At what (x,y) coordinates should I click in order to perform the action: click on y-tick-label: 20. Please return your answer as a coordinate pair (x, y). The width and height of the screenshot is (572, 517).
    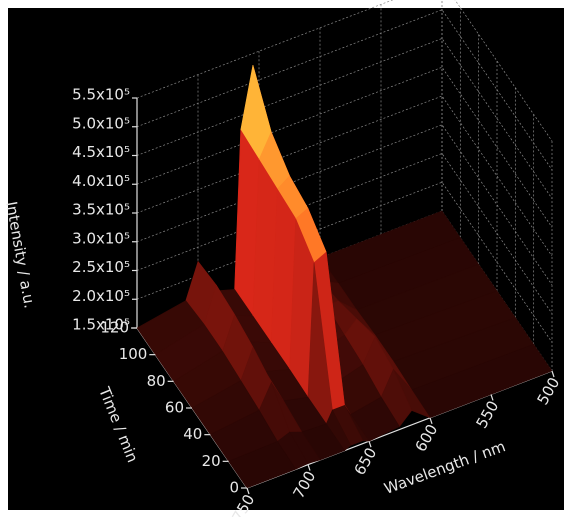
    Looking at the image, I should click on (211, 461).